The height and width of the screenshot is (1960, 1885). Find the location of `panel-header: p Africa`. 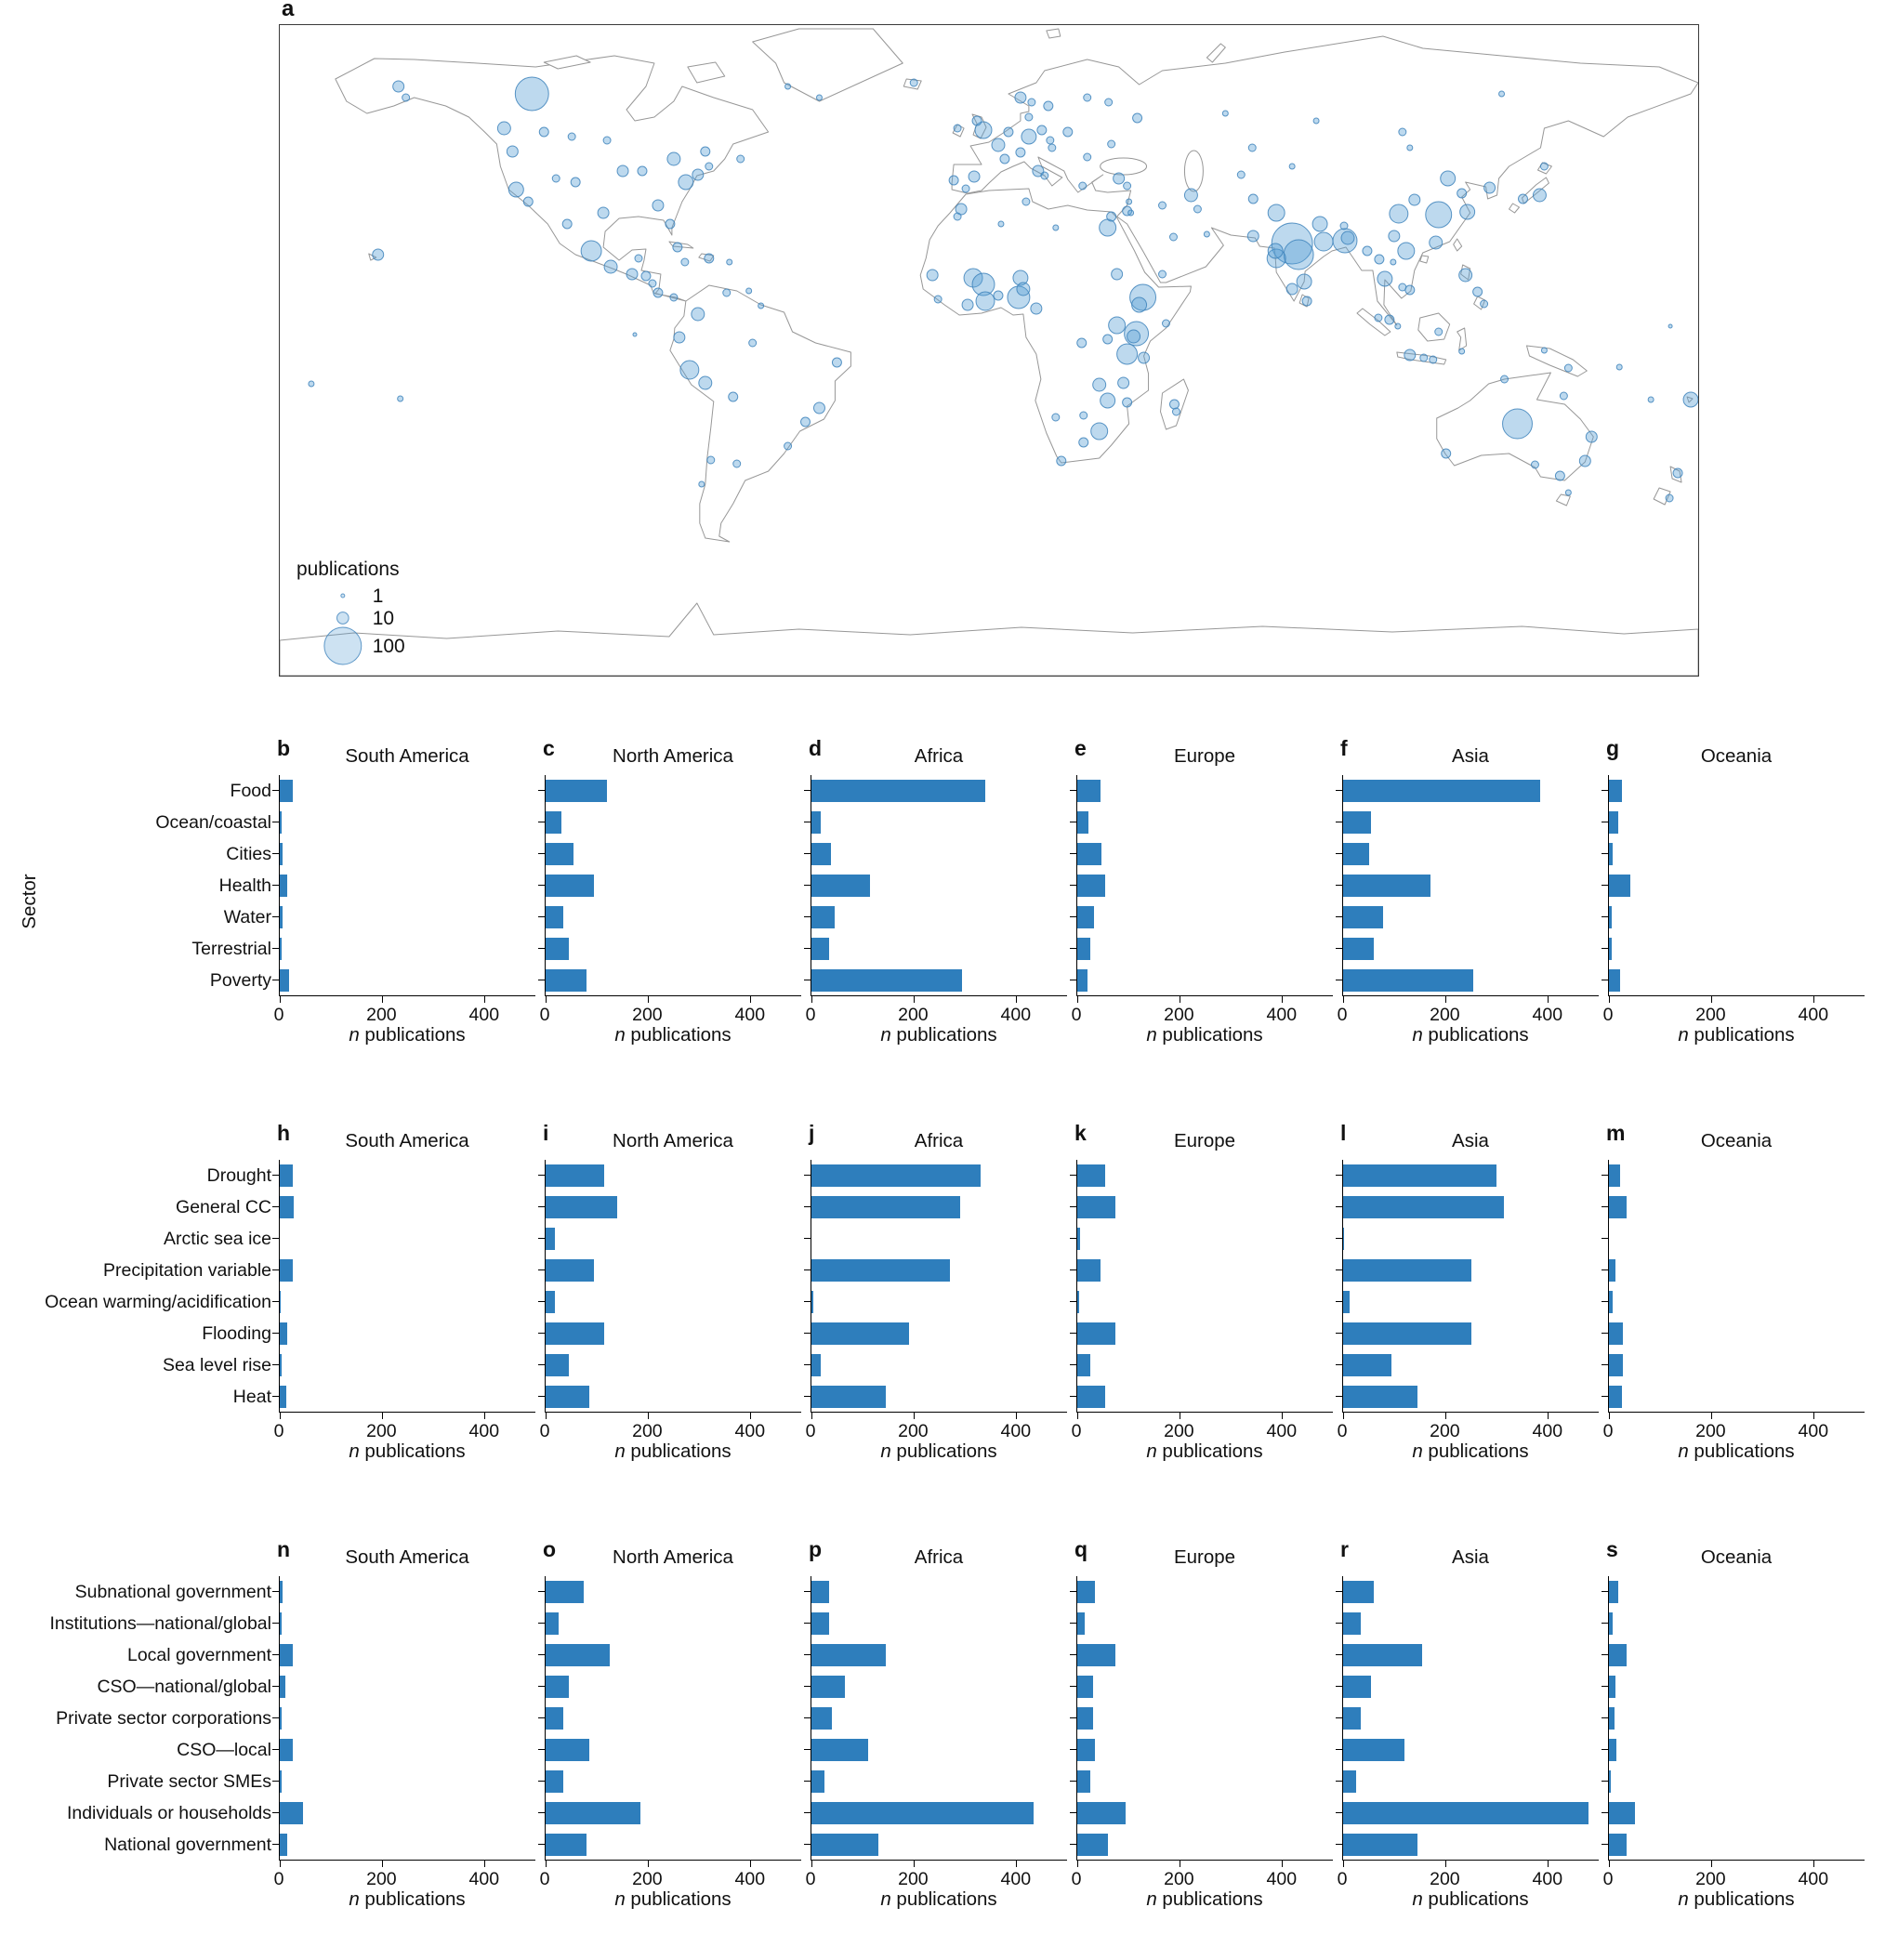

panel-header: p Africa is located at coordinates (938, 1557).